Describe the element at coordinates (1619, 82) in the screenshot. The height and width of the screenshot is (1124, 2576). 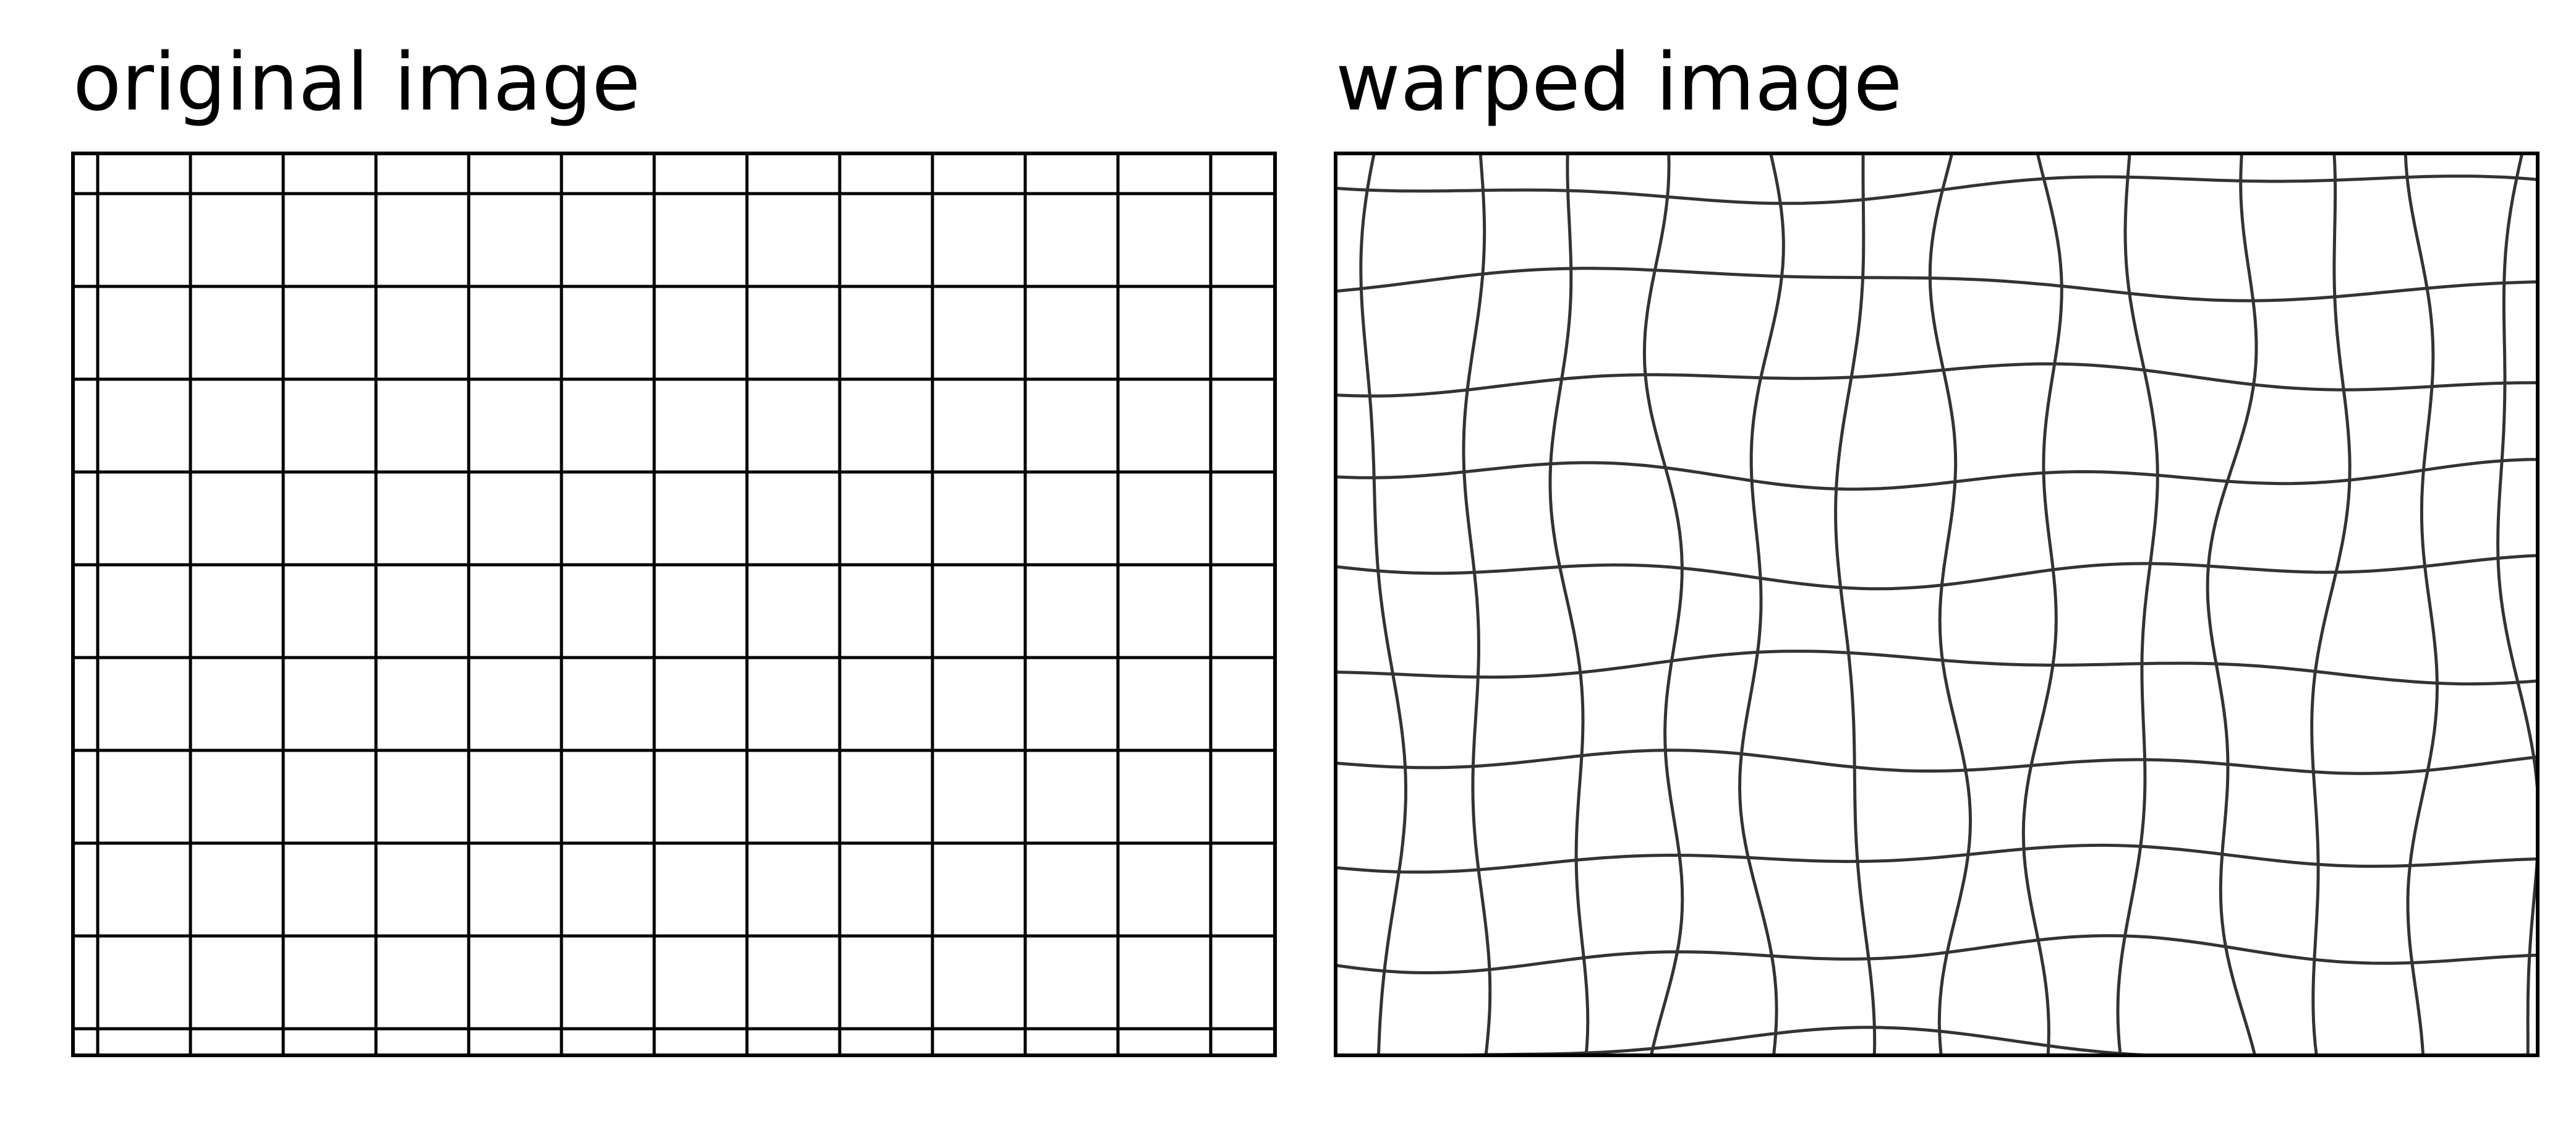
I see `warped-image-title: warped image` at that location.